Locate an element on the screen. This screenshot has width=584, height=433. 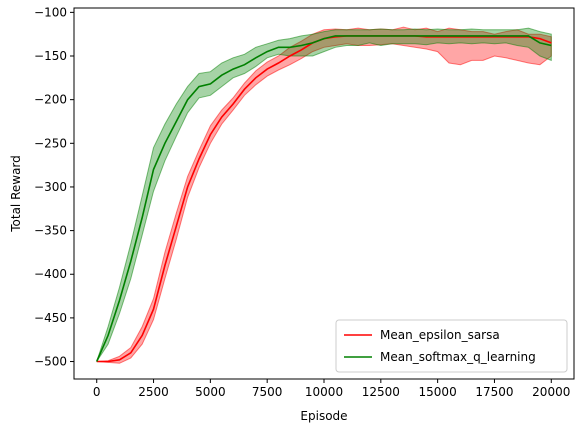
x-tick-label: 7500 is located at coordinates (267, 392).